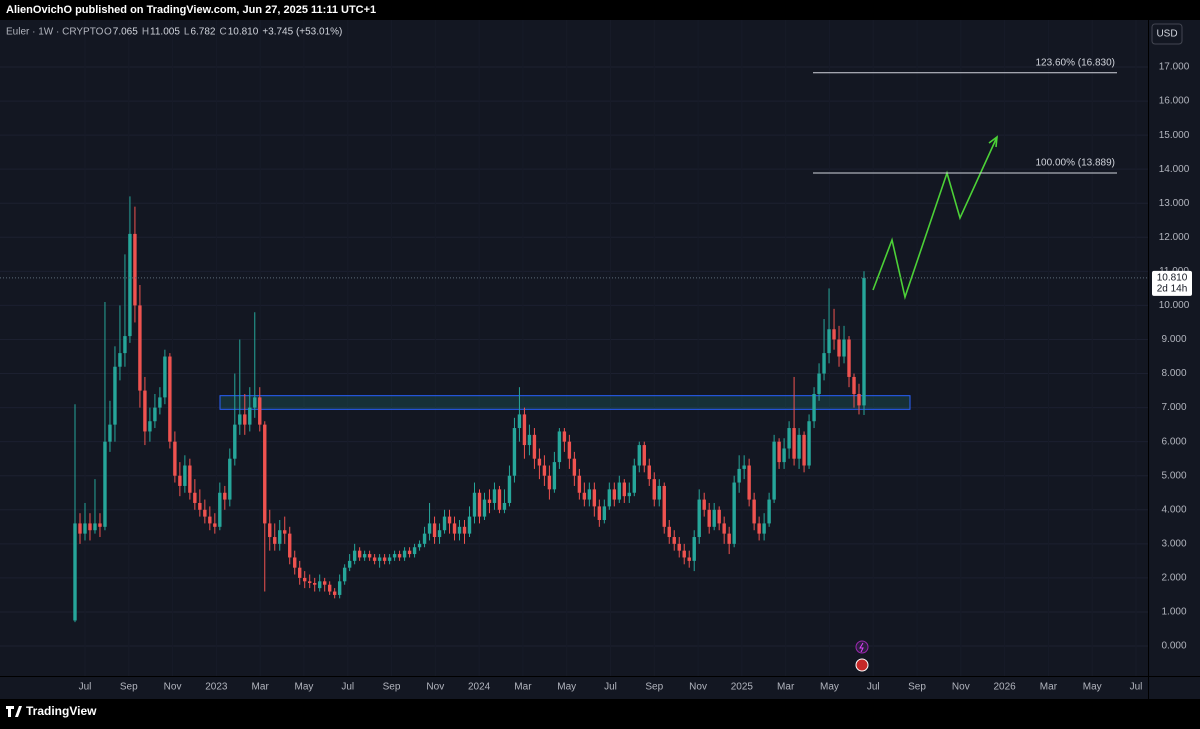 Image resolution: width=1200 pixels, height=729 pixels. I want to click on time-axis, so click(574, 688).